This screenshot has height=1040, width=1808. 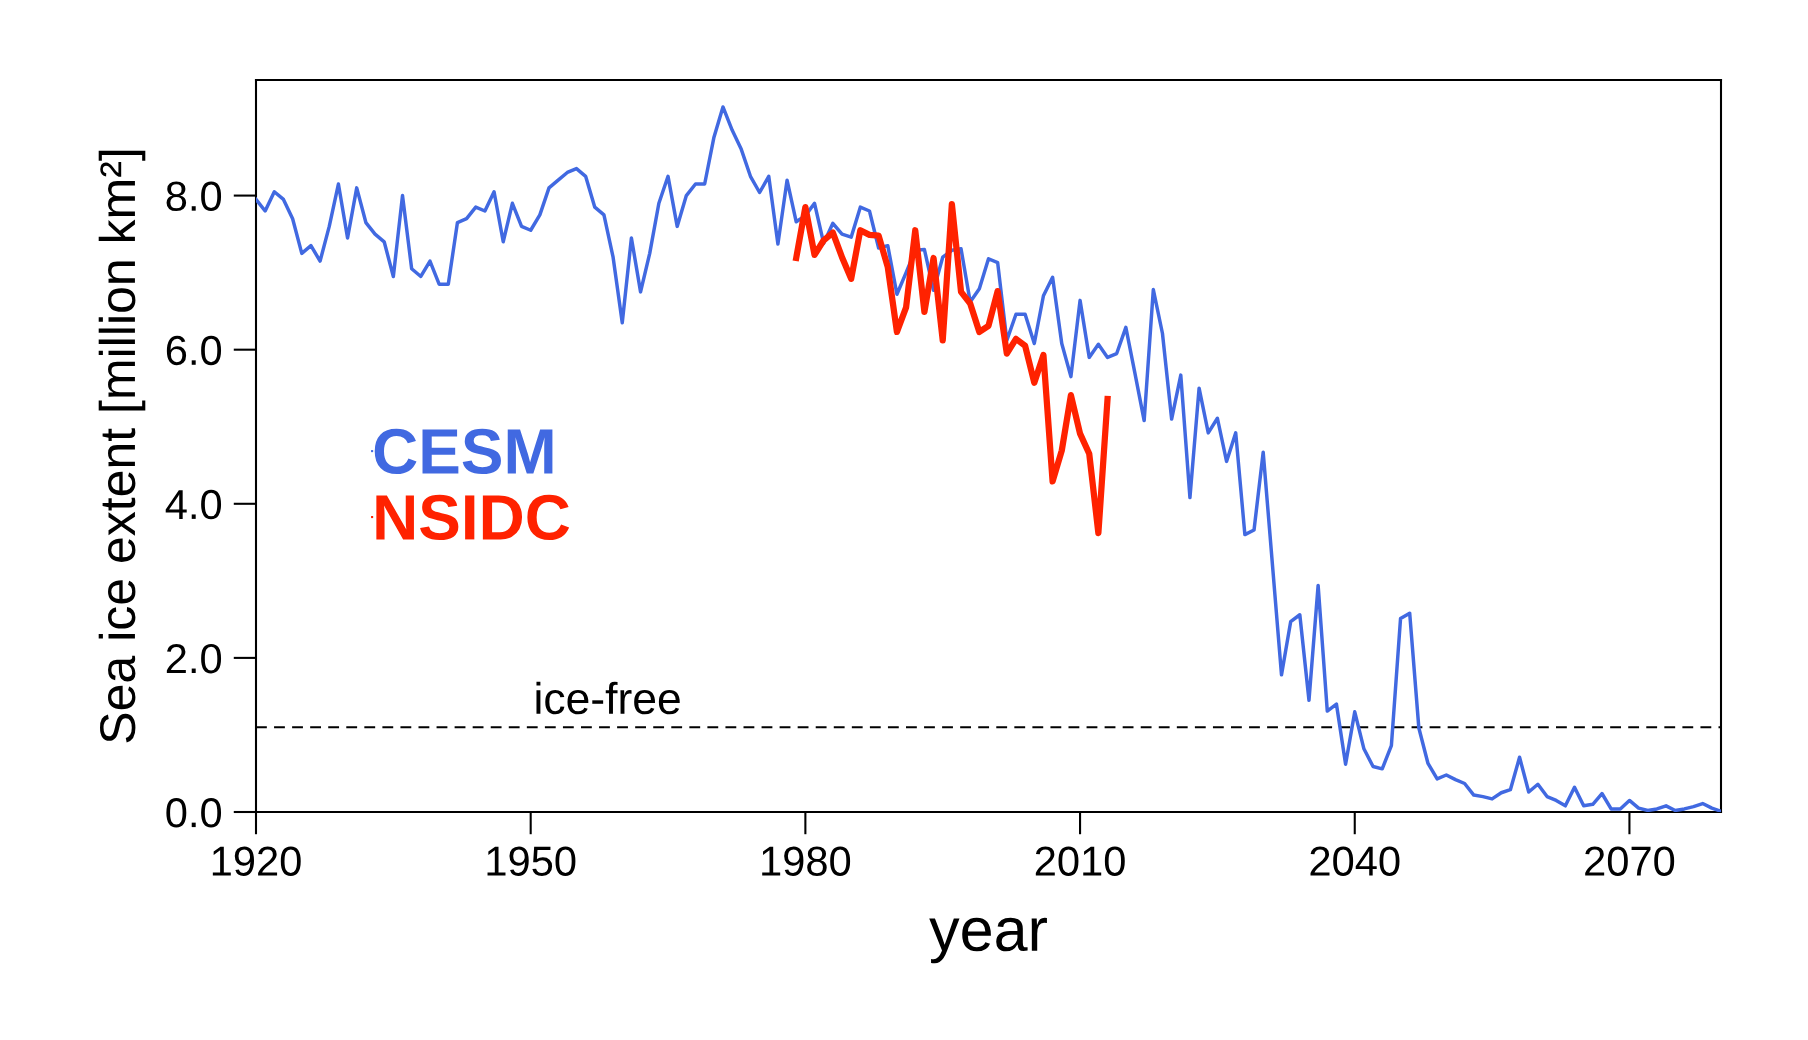 I want to click on x-axis-title: year, so click(x=988, y=940).